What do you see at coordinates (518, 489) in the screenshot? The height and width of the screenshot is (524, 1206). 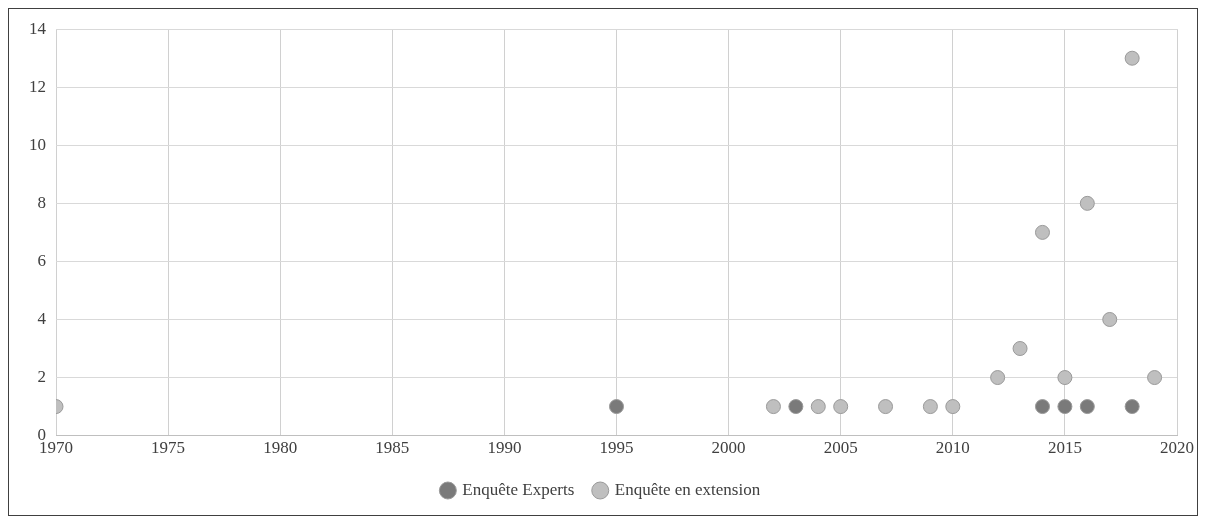 I see `legend-label: Enquête Experts` at bounding box center [518, 489].